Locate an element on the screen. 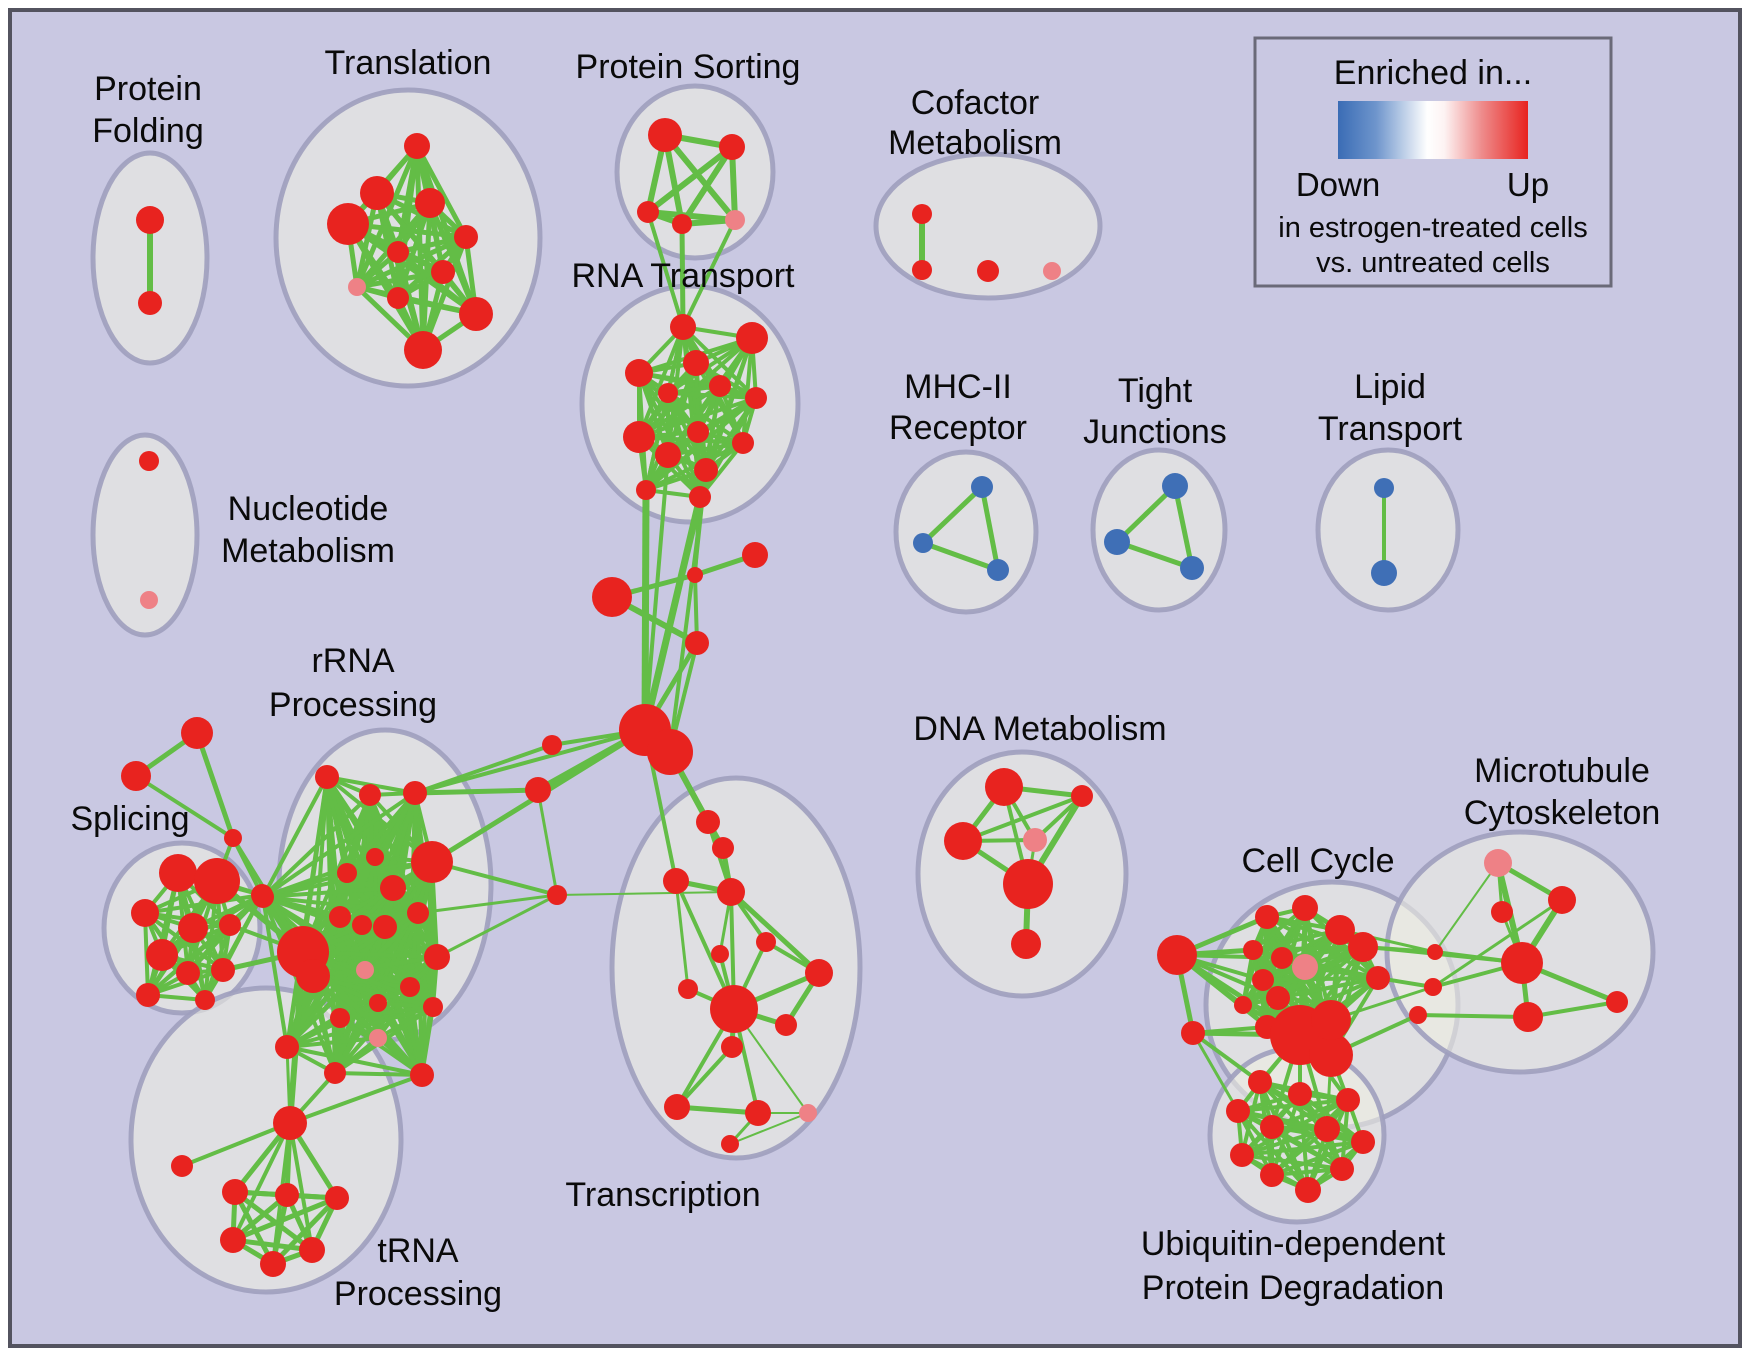  cluster-label-rna-transport: RNA Transport is located at coordinates (684, 276).